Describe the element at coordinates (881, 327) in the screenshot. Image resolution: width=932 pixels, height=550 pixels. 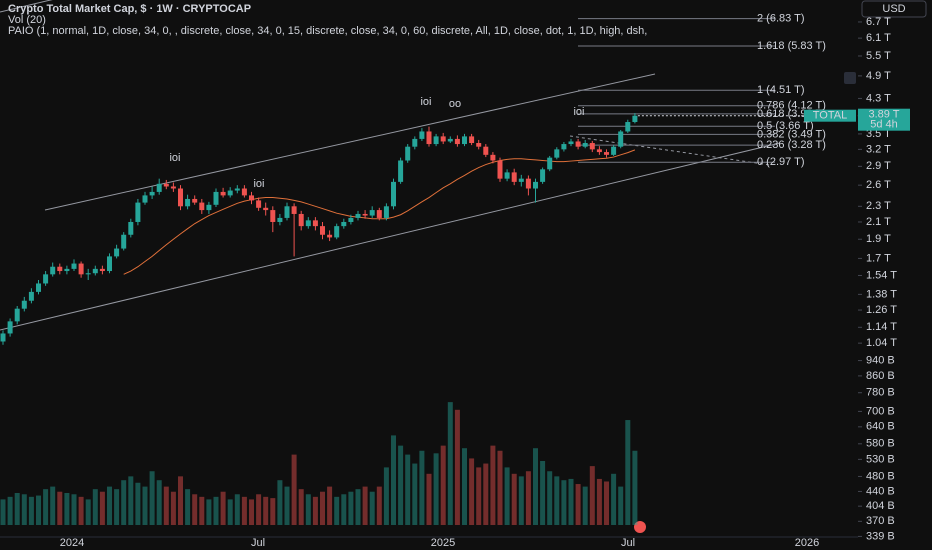
I see `y-tick-label: 1.14 T` at that location.